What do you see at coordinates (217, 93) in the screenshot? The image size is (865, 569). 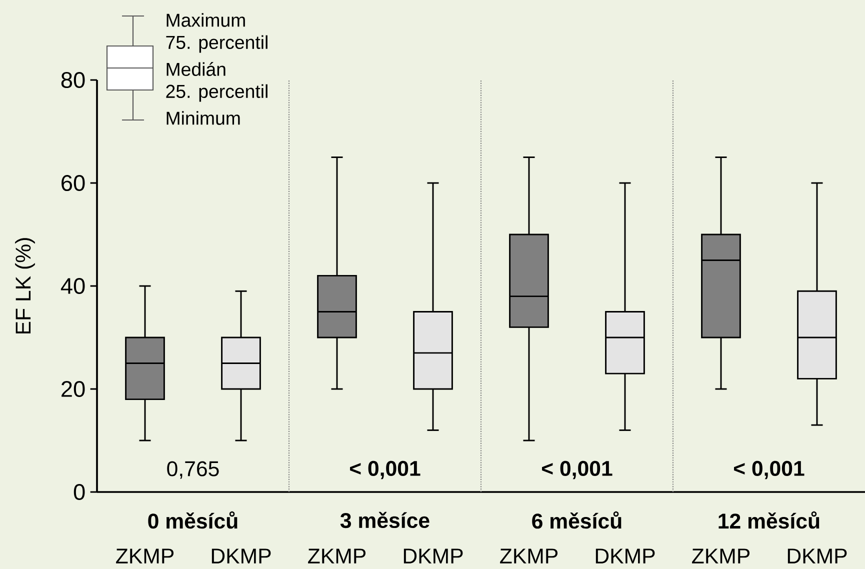 I see `annotation: 25. percentil` at bounding box center [217, 93].